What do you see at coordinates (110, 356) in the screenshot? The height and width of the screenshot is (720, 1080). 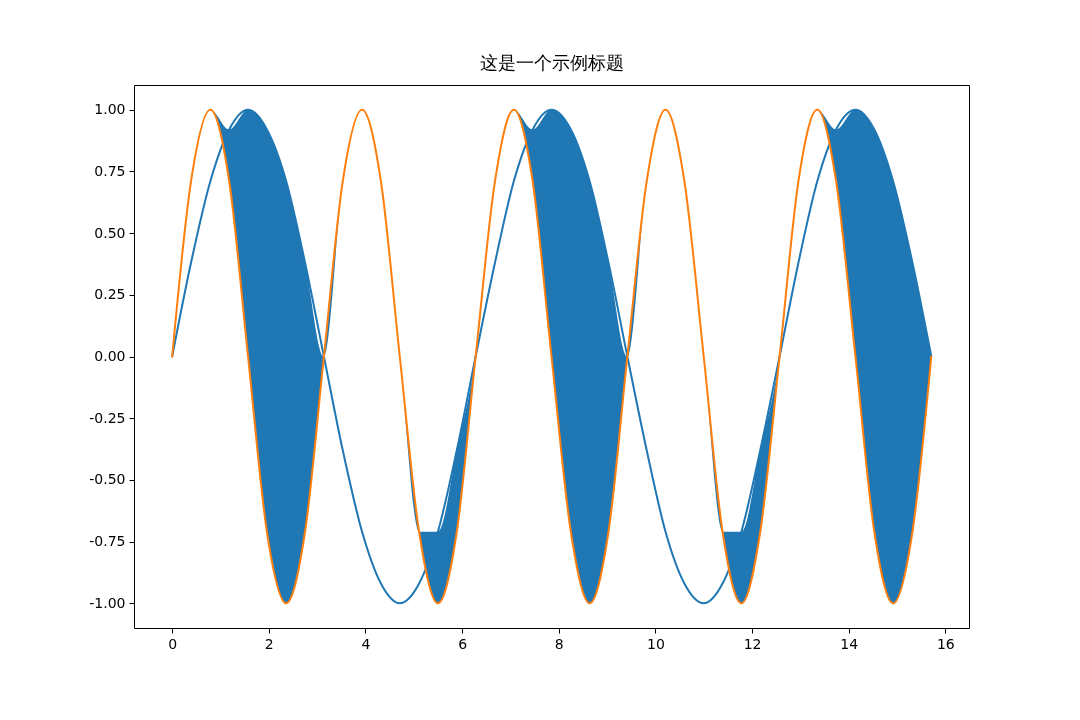 I see `y-tick-label: 0.00` at bounding box center [110, 356].